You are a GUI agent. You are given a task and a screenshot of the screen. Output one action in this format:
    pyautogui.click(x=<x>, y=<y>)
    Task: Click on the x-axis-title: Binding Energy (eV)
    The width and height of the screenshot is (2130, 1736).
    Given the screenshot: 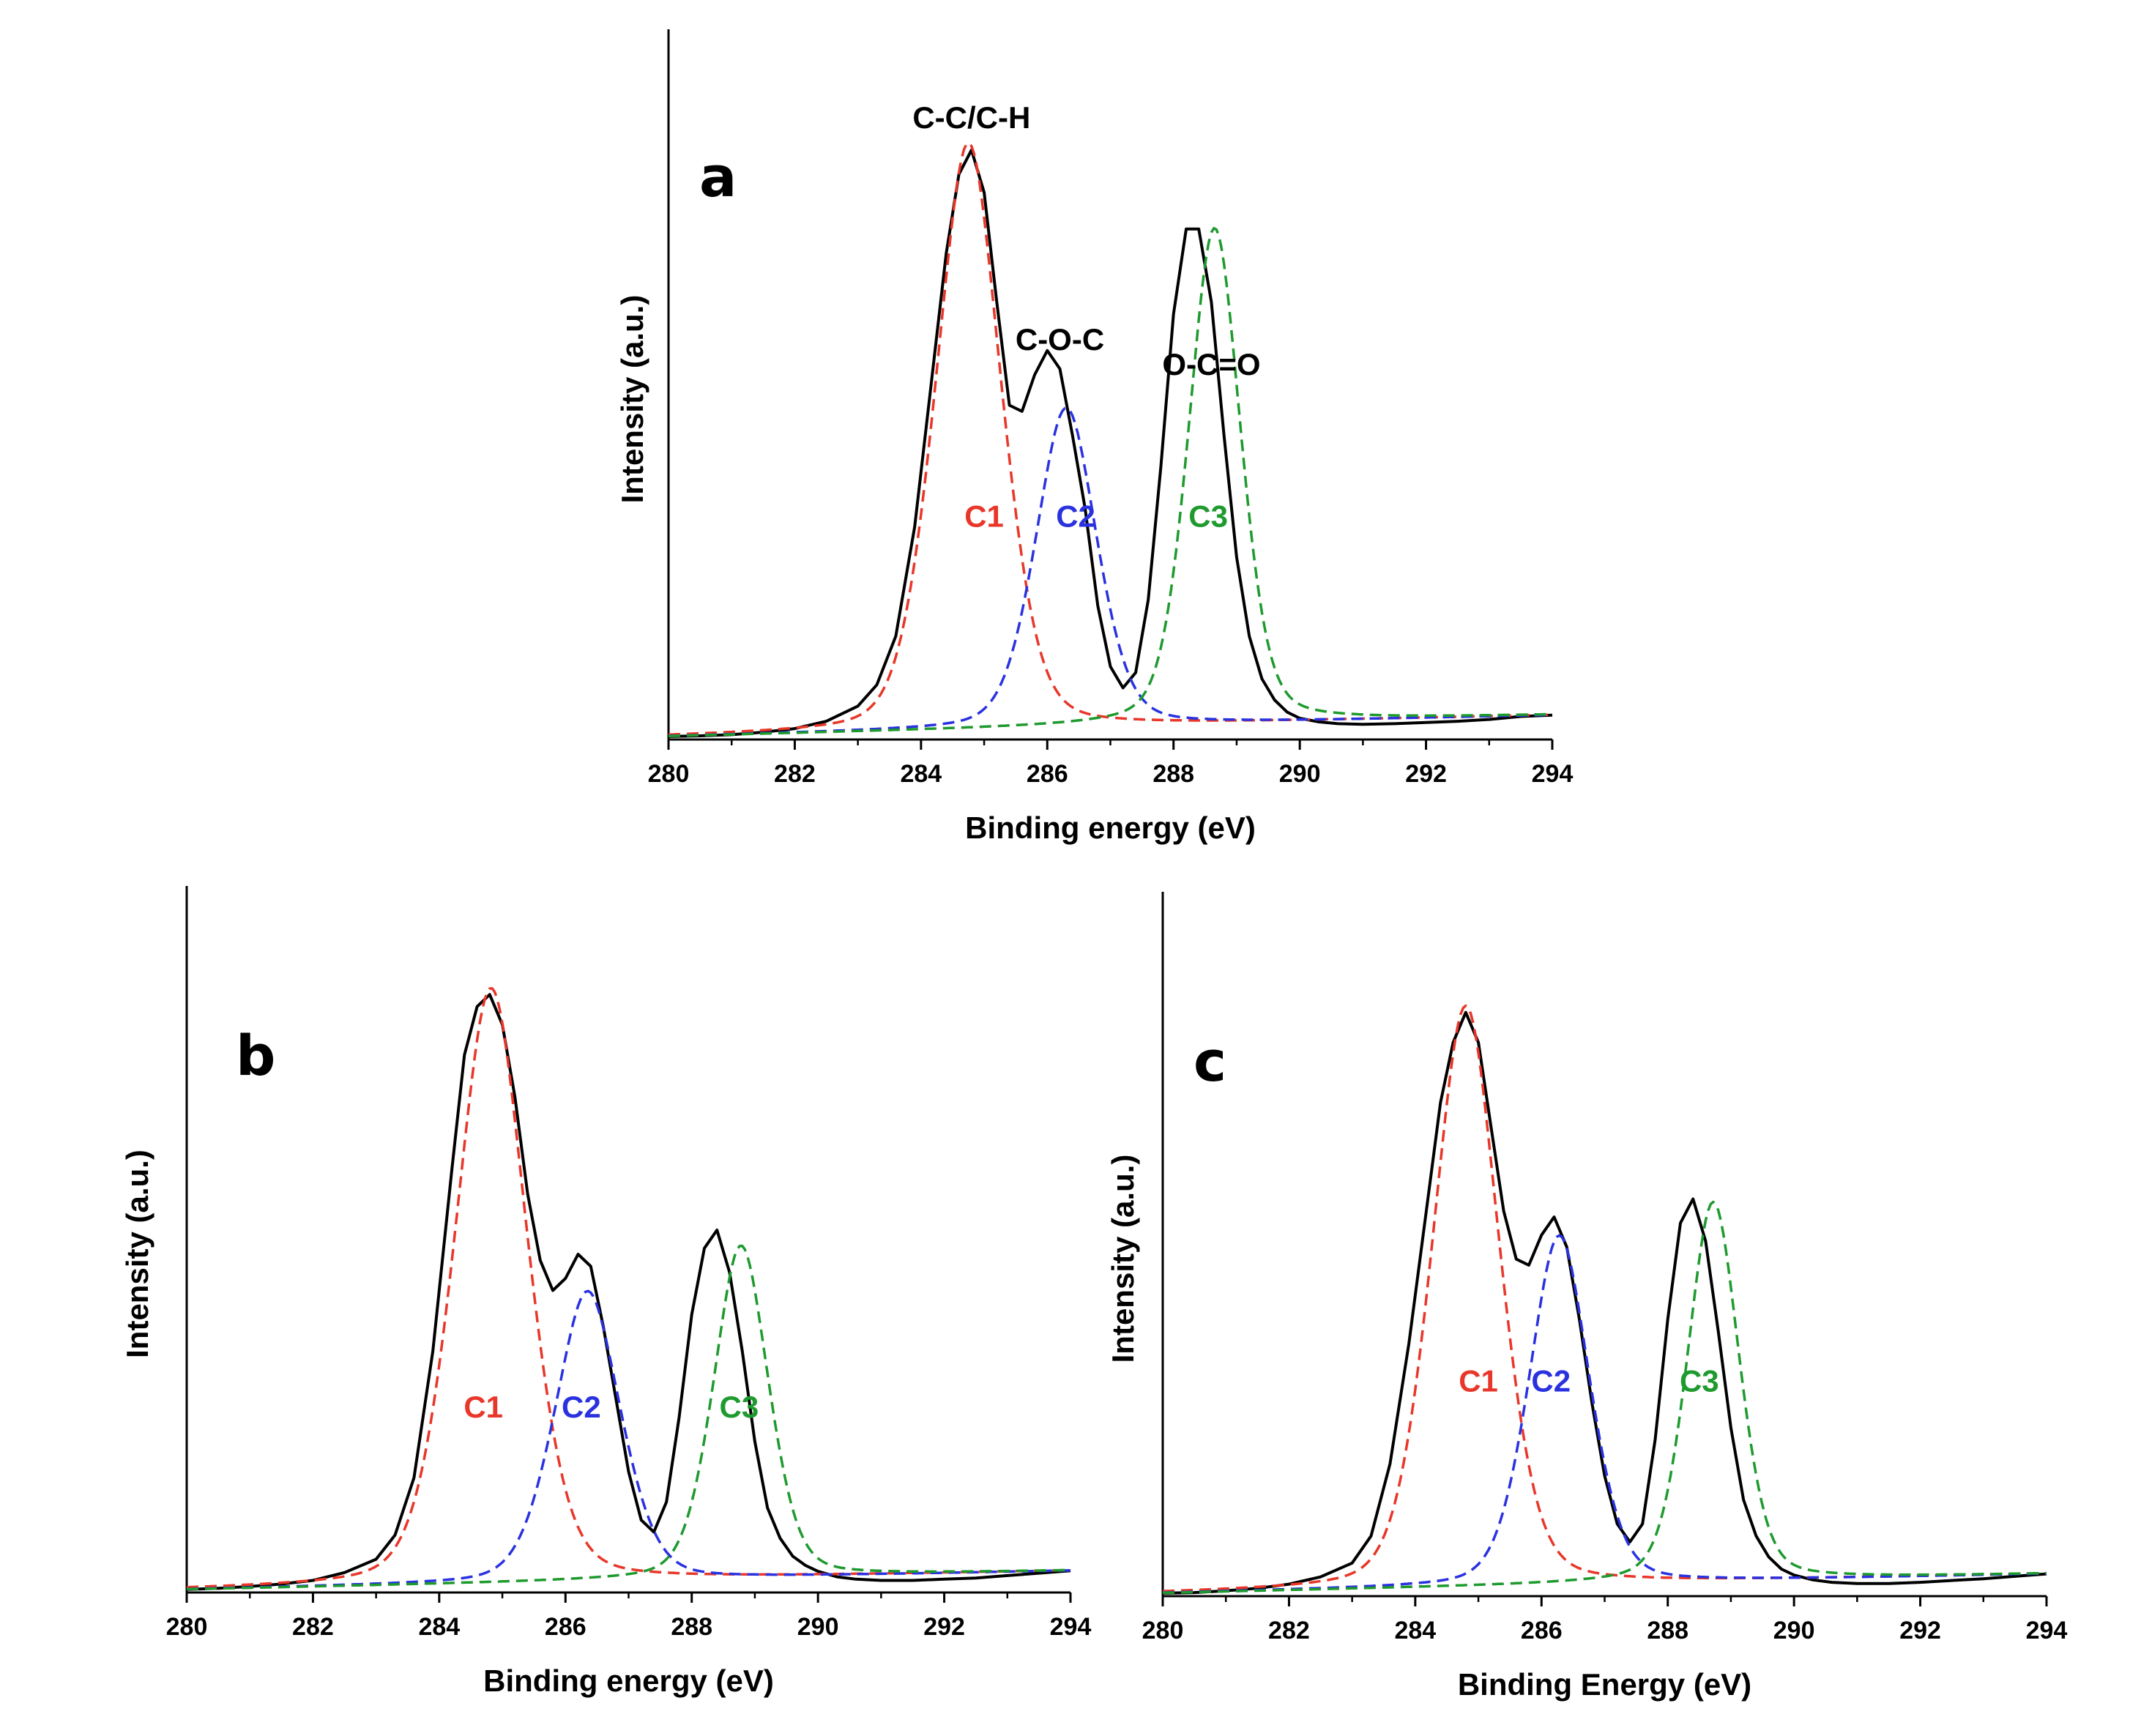 What is the action you would take?
    pyautogui.click(x=1604, y=1684)
    